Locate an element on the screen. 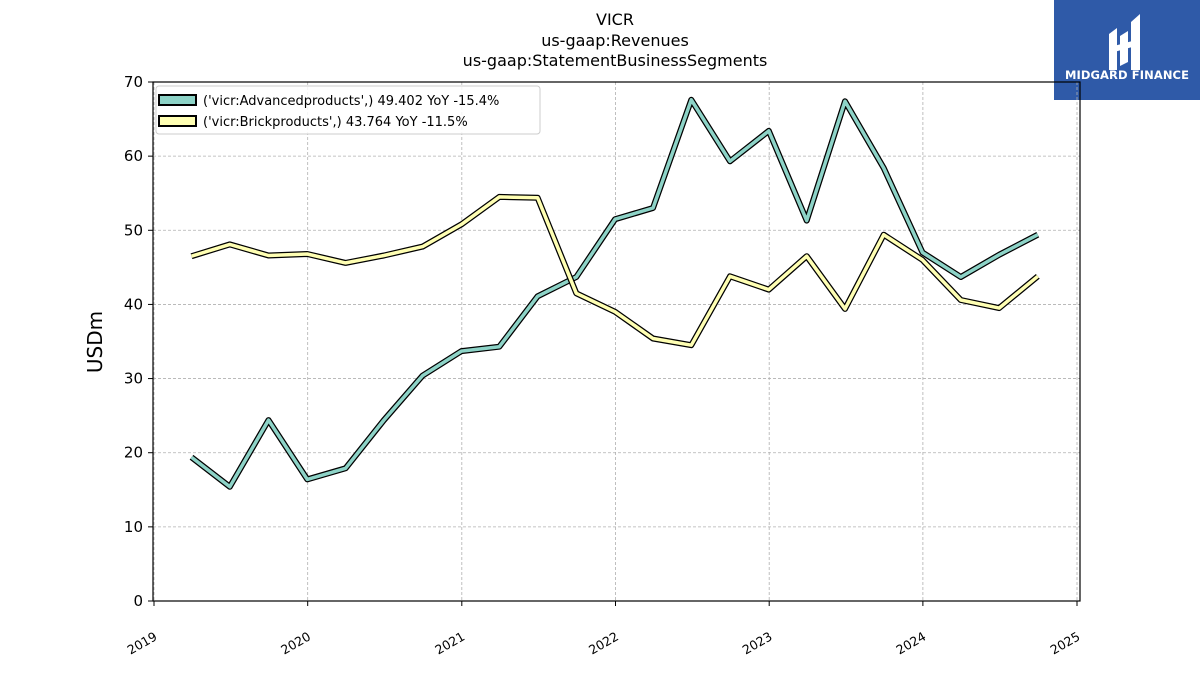 The width and height of the screenshot is (1200, 675). x-tick-label: 2021 is located at coordinates (449, 643).